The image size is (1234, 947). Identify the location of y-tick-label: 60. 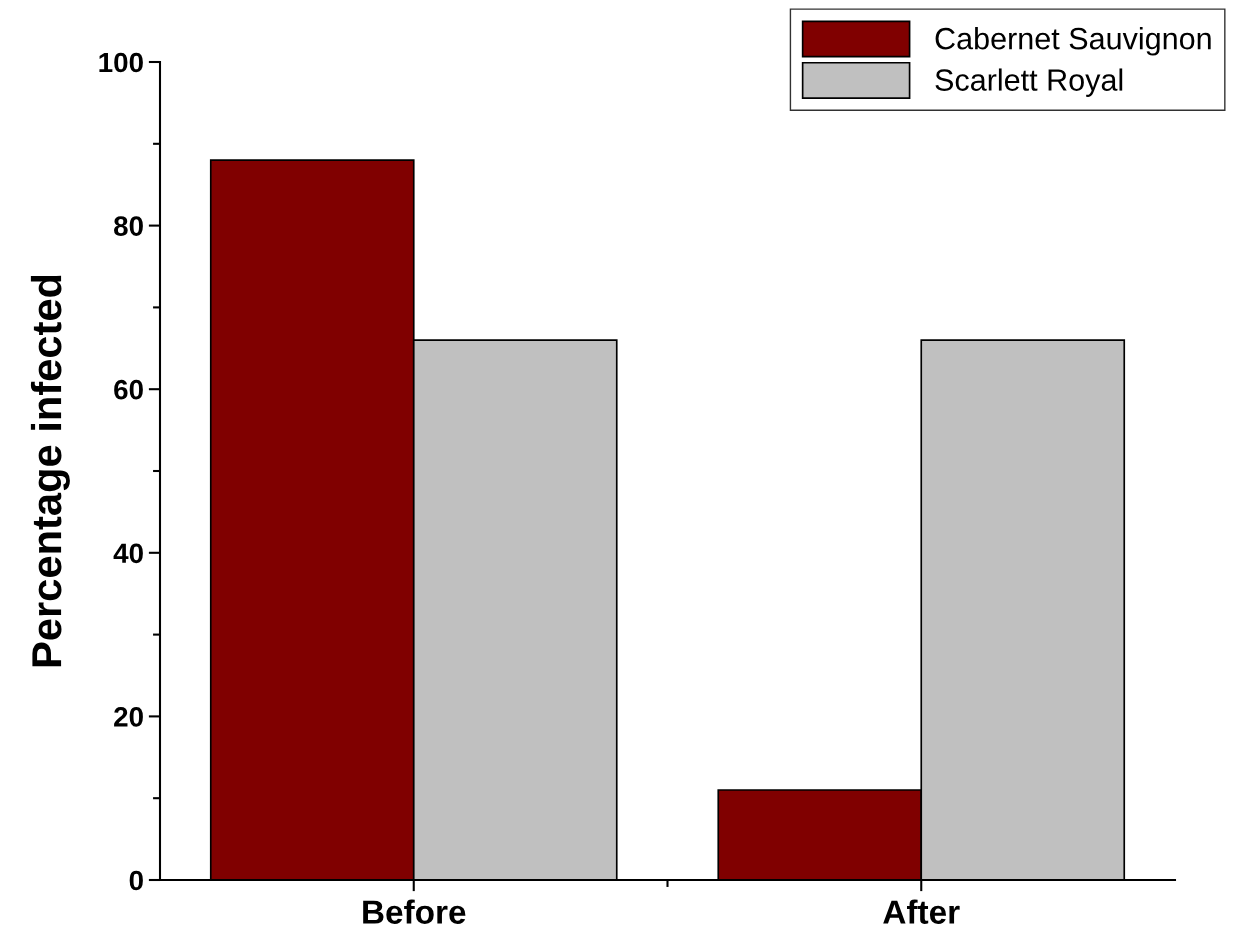
(128, 389).